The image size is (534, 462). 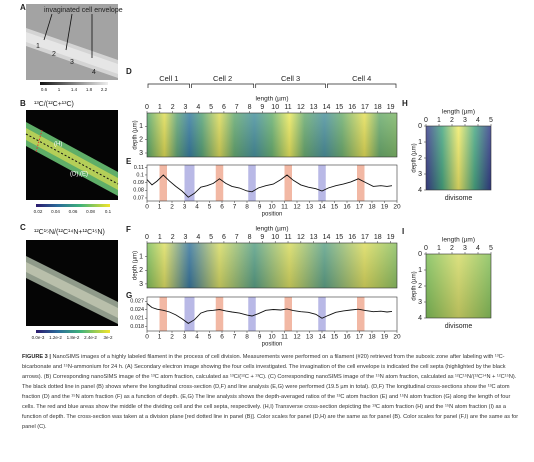 What do you see at coordinates (372, 207) in the screenshot?
I see `x-tick-label: 18` at bounding box center [372, 207].